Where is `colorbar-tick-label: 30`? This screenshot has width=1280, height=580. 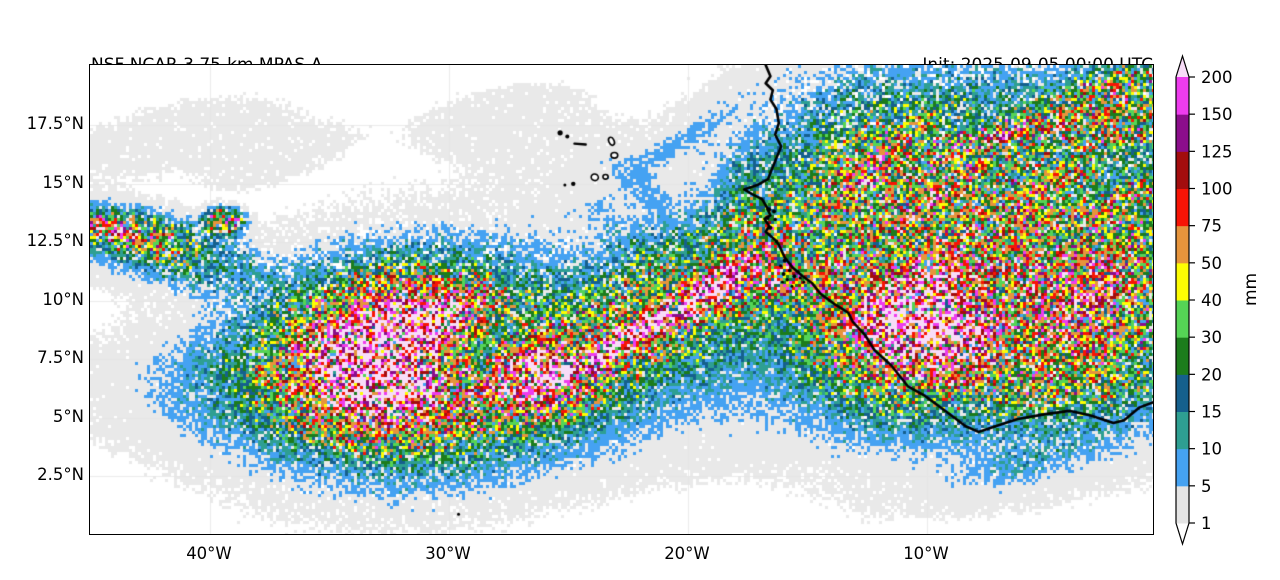
colorbar-tick-label: 30 is located at coordinates (1211, 337).